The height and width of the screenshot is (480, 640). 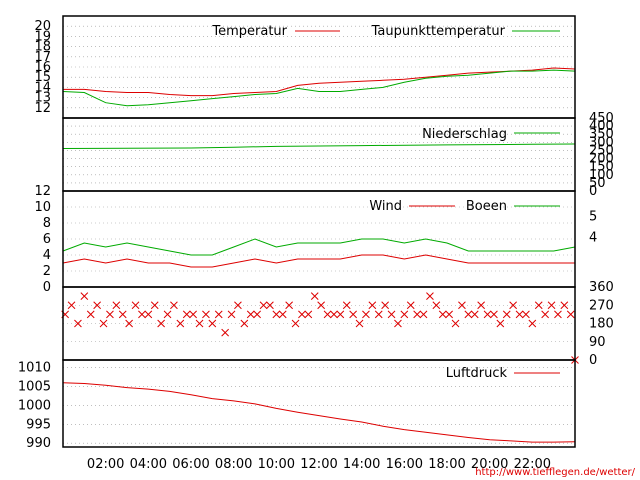 I want to click on y-tick-label: 360, so click(x=601, y=287).